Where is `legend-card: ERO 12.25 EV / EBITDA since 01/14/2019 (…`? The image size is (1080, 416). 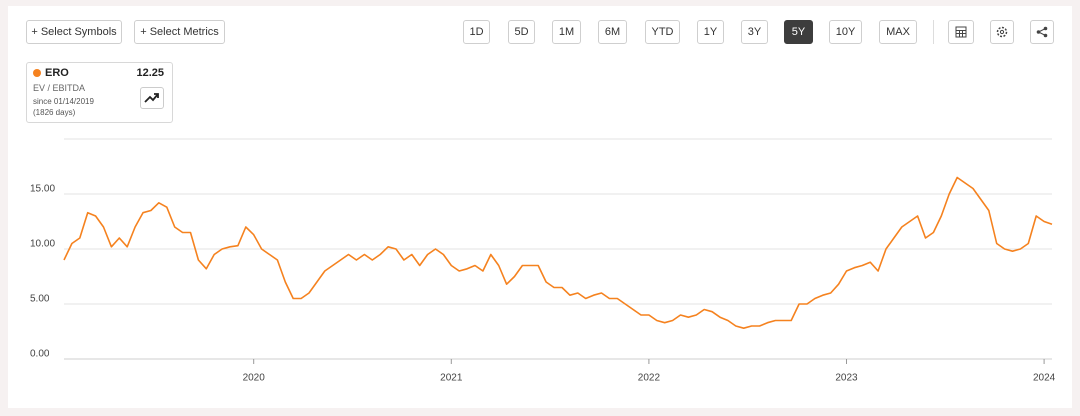 legend-card: ERO 12.25 EV / EBITDA since 01/14/2019 (… is located at coordinates (99, 92).